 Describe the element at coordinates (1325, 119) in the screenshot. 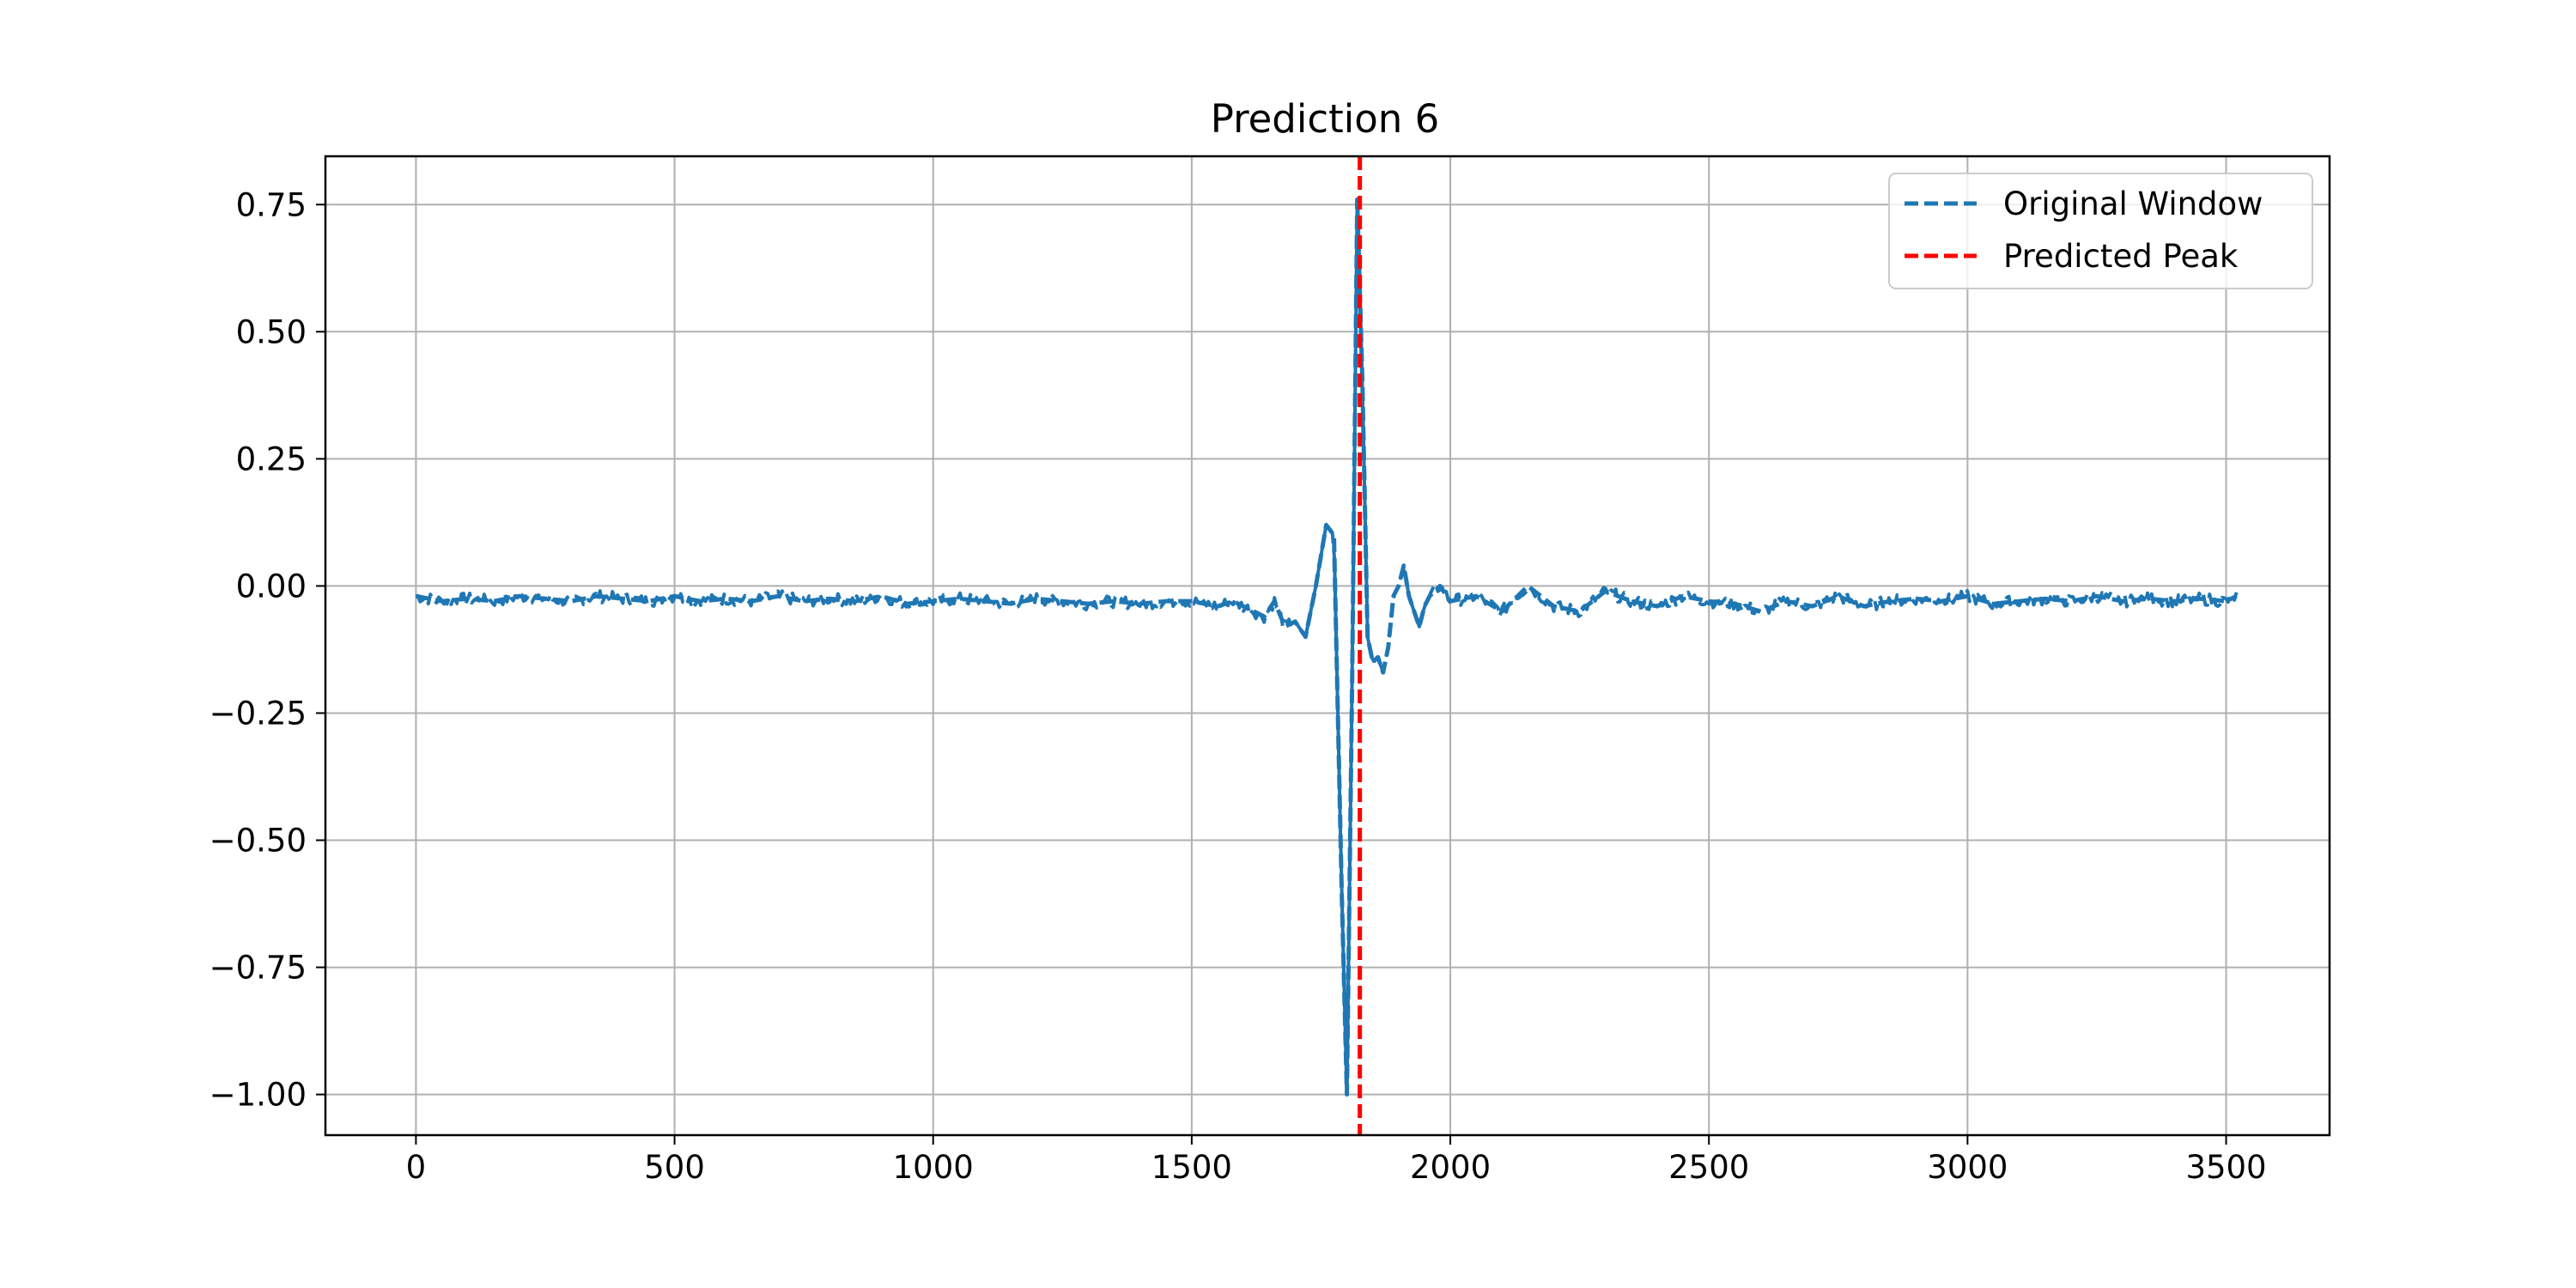

I see `chart-title: Prediction 6` at that location.